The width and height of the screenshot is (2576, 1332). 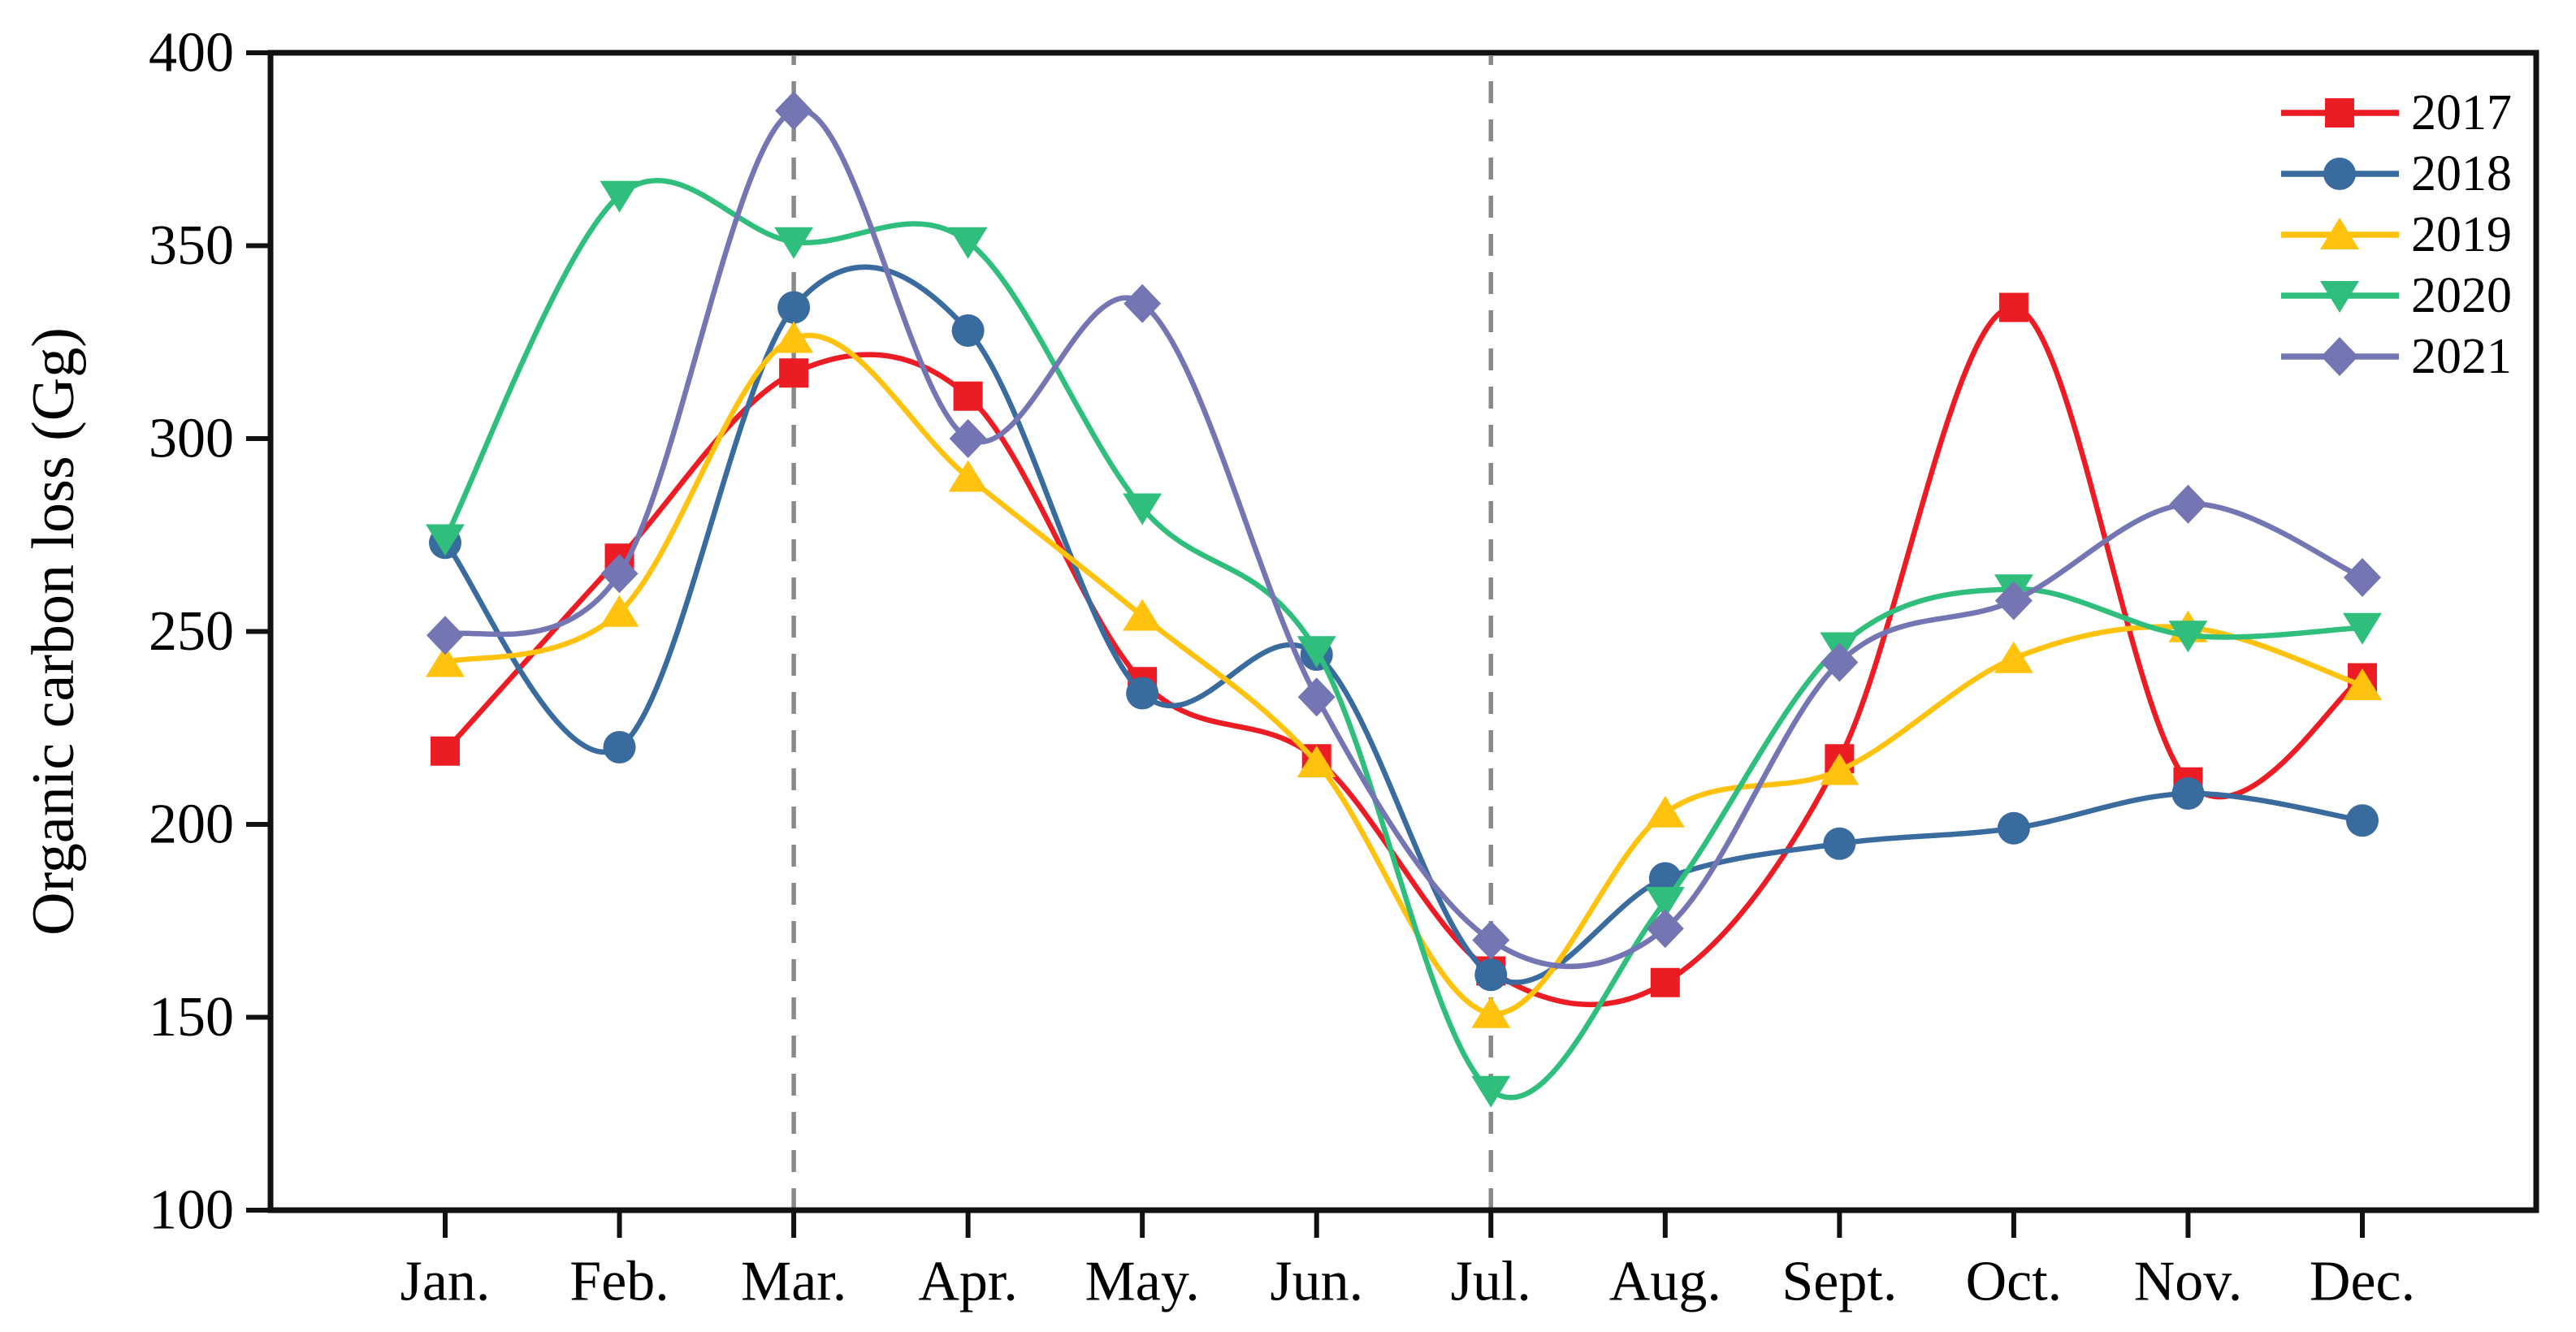 What do you see at coordinates (1491, 975) in the screenshot?
I see `series-2018-marker-Jul` at bounding box center [1491, 975].